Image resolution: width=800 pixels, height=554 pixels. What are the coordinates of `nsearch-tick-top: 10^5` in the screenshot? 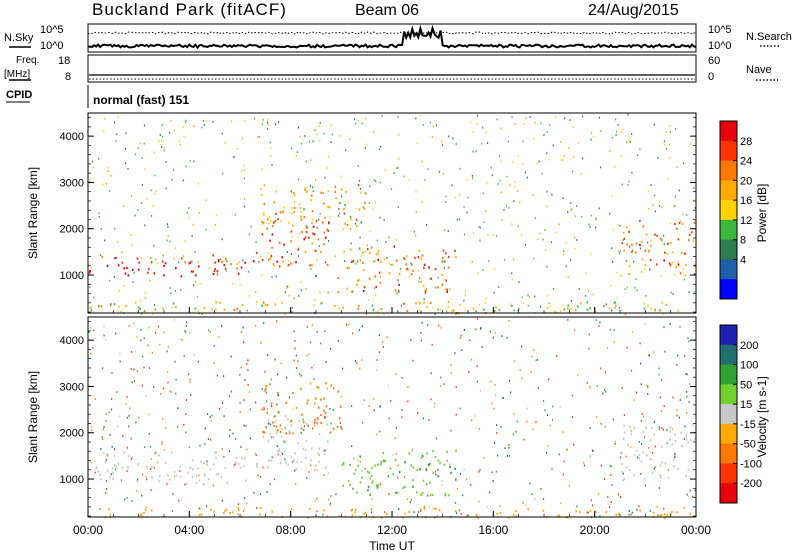 It's located at (720, 30).